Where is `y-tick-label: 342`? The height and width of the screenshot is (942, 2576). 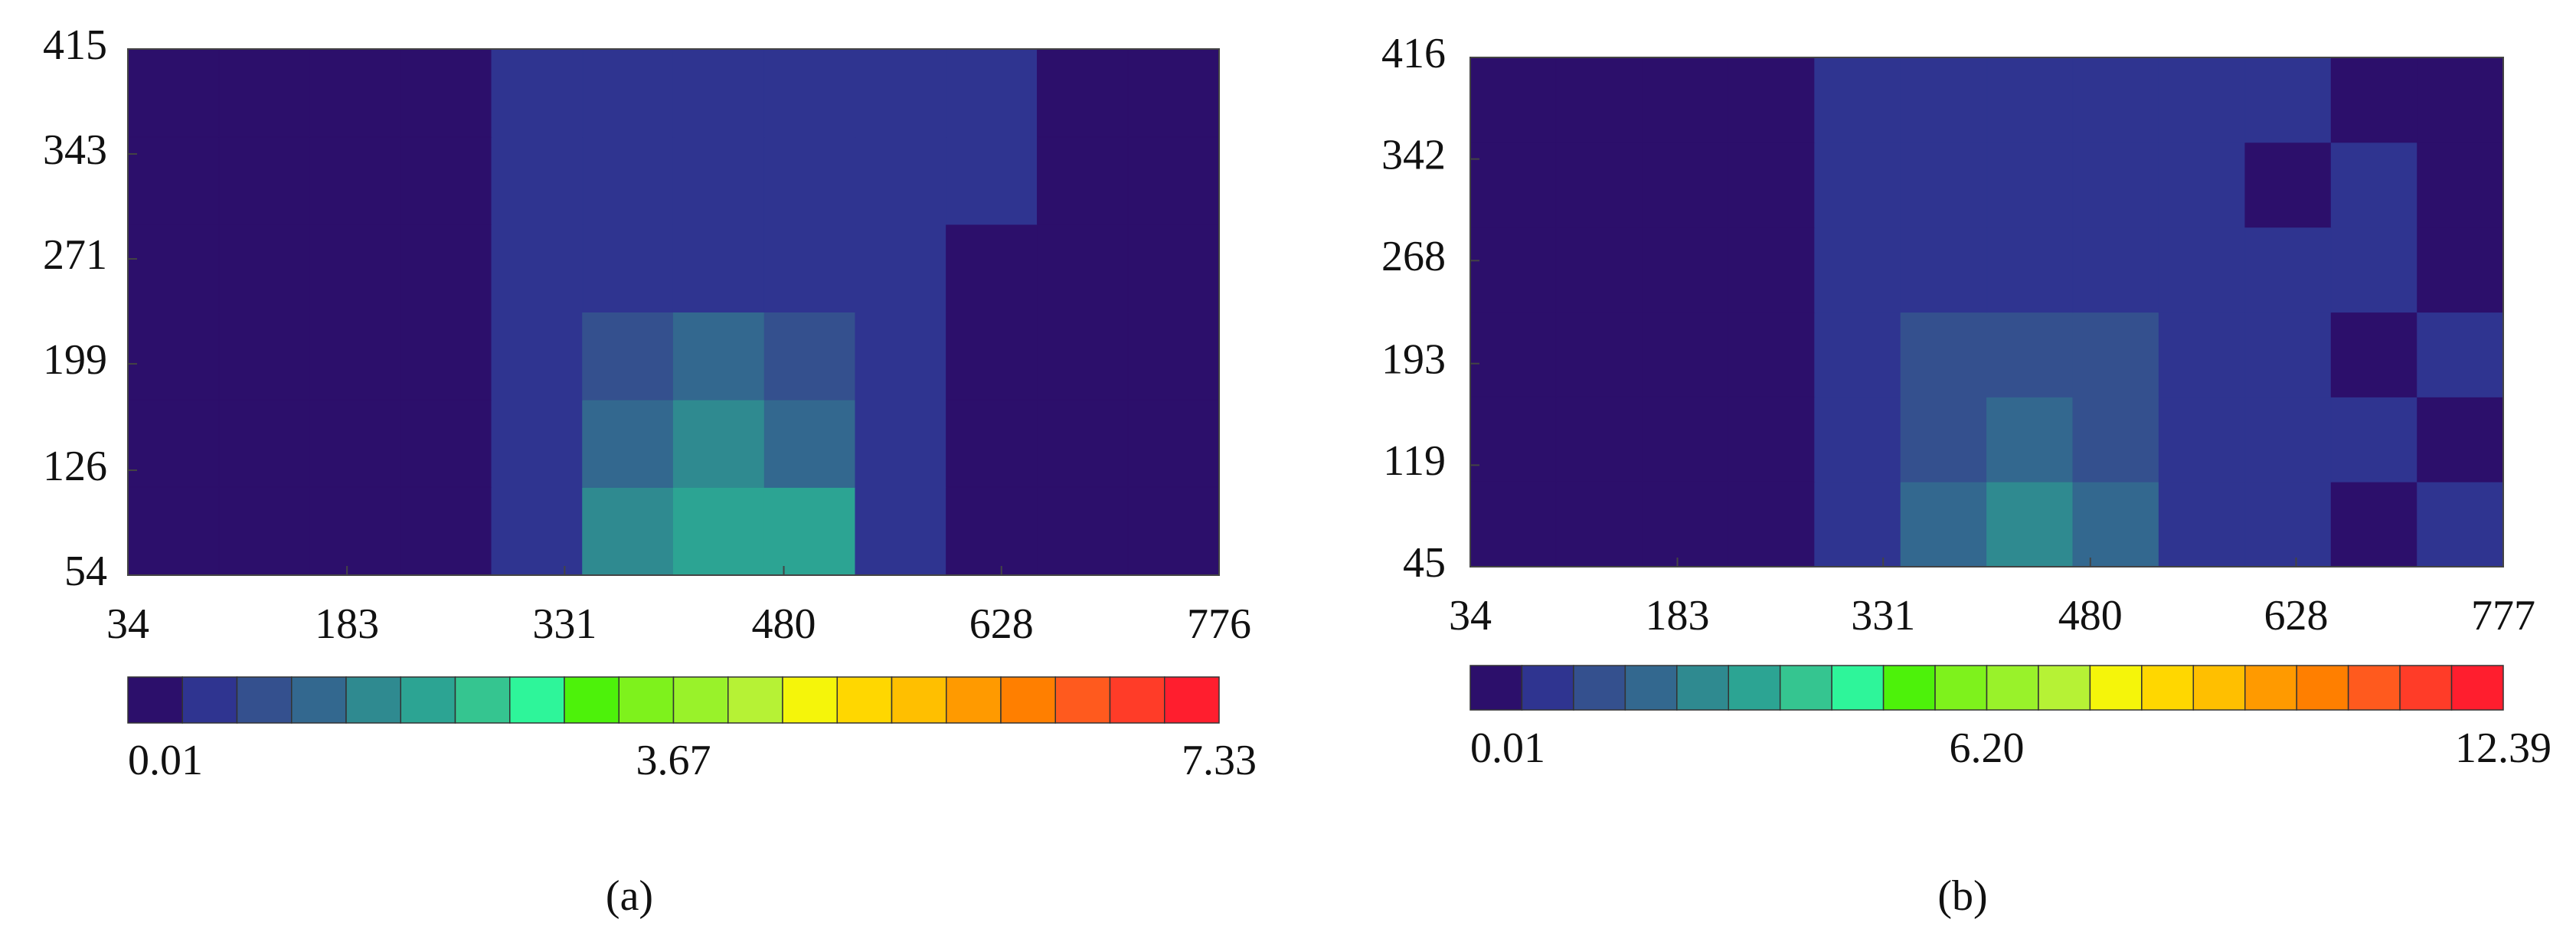 y-tick-label: 342 is located at coordinates (1413, 154).